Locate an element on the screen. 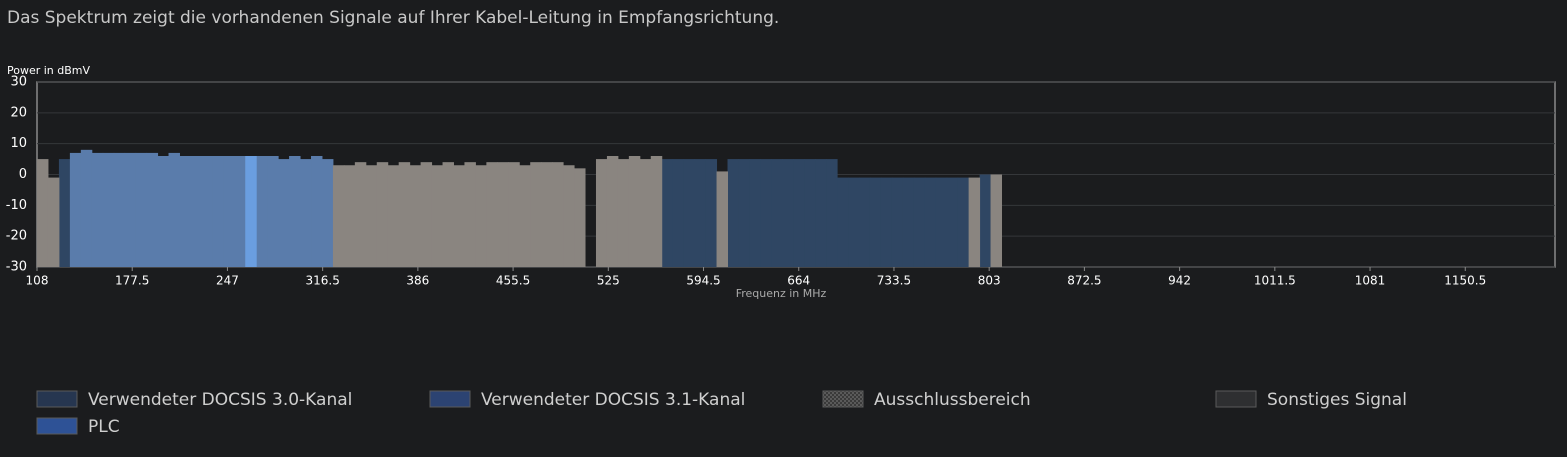  x-tick-label: 594.5 is located at coordinates (703, 281).